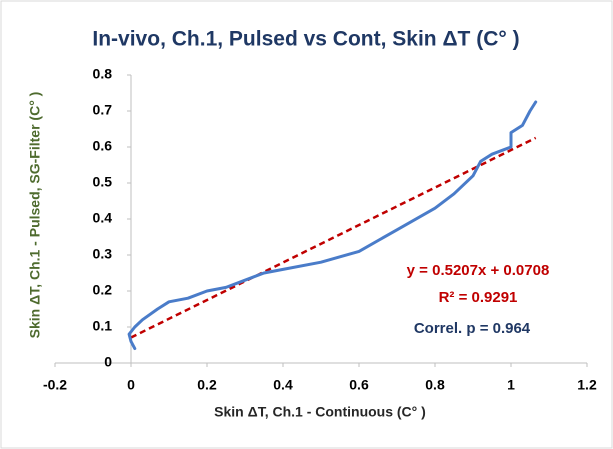 Image resolution: width=613 pixels, height=449 pixels. Describe the element at coordinates (435, 385) in the screenshot. I see `x-tick-label: 0.8` at that location.